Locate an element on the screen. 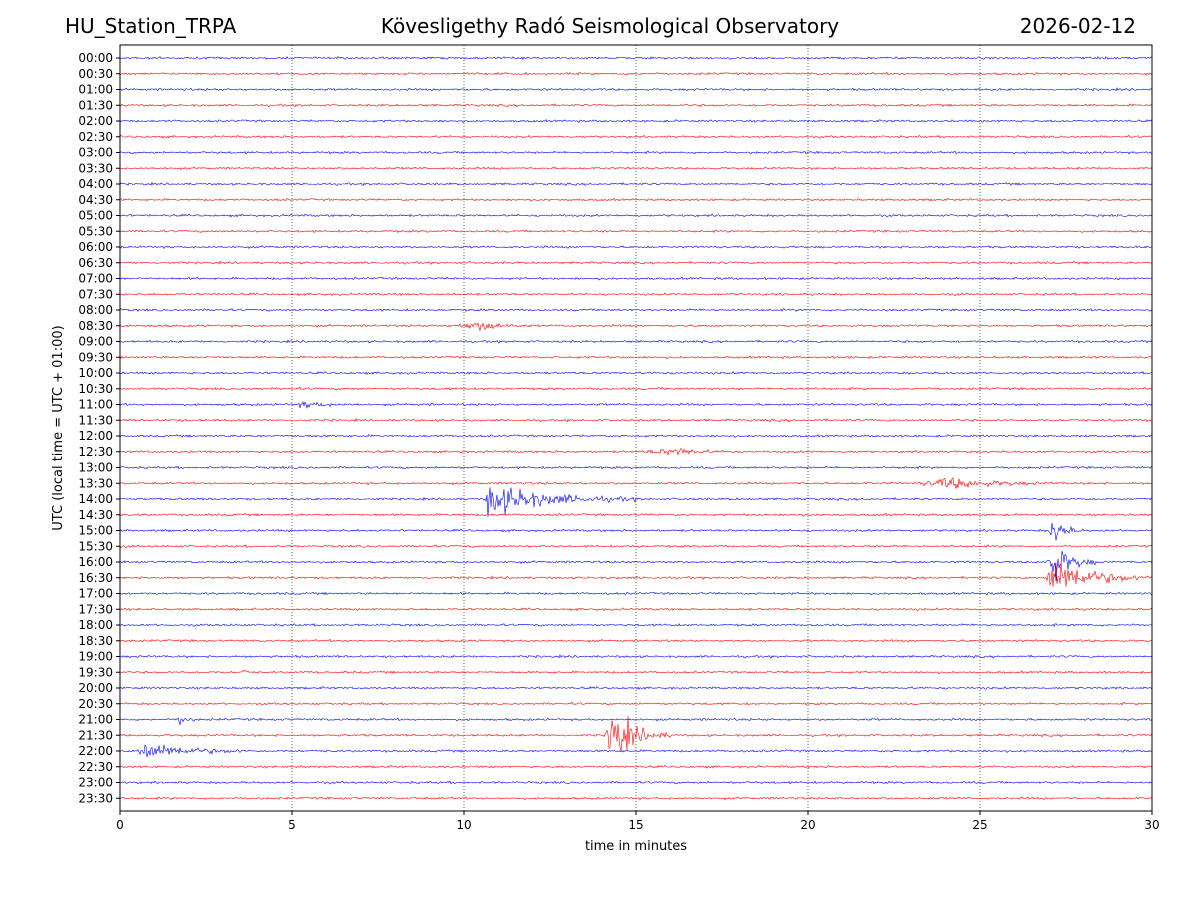 This screenshot has width=1200, height=900. y-tick-label: 13:30 is located at coordinates (95, 483).